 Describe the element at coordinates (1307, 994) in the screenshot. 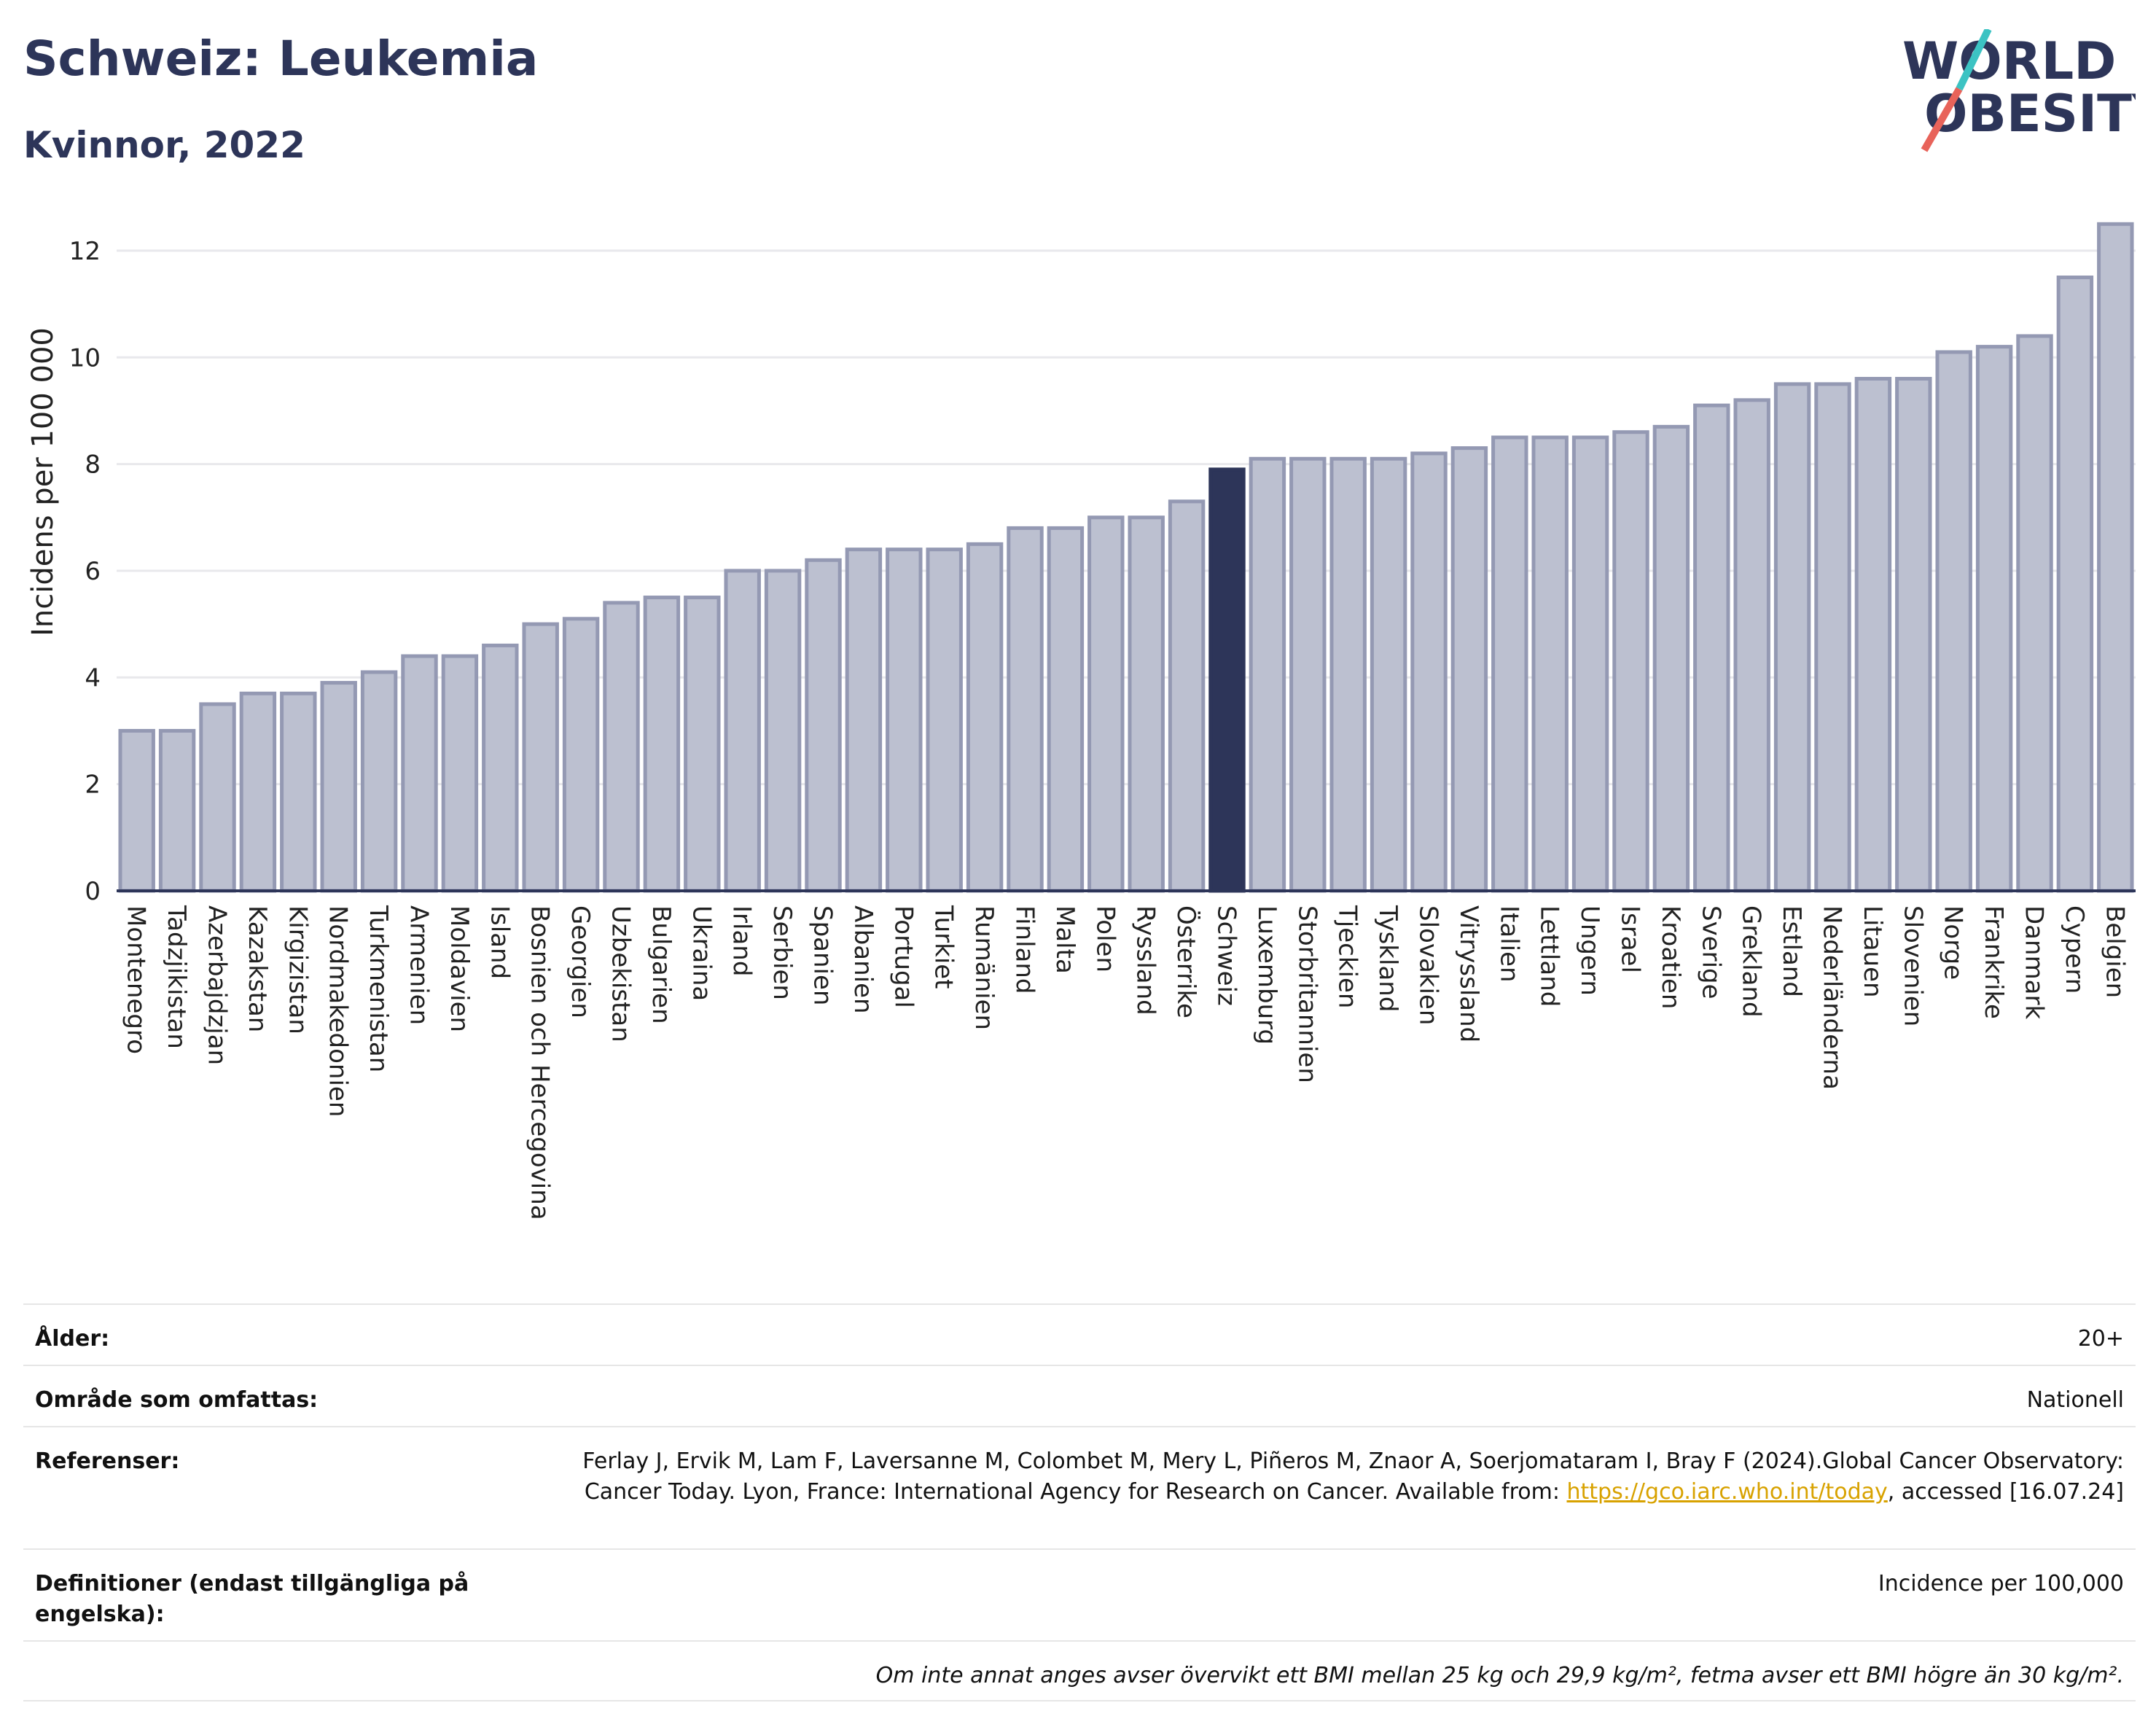

I see `x-tick-label: Storbritannien` at that location.